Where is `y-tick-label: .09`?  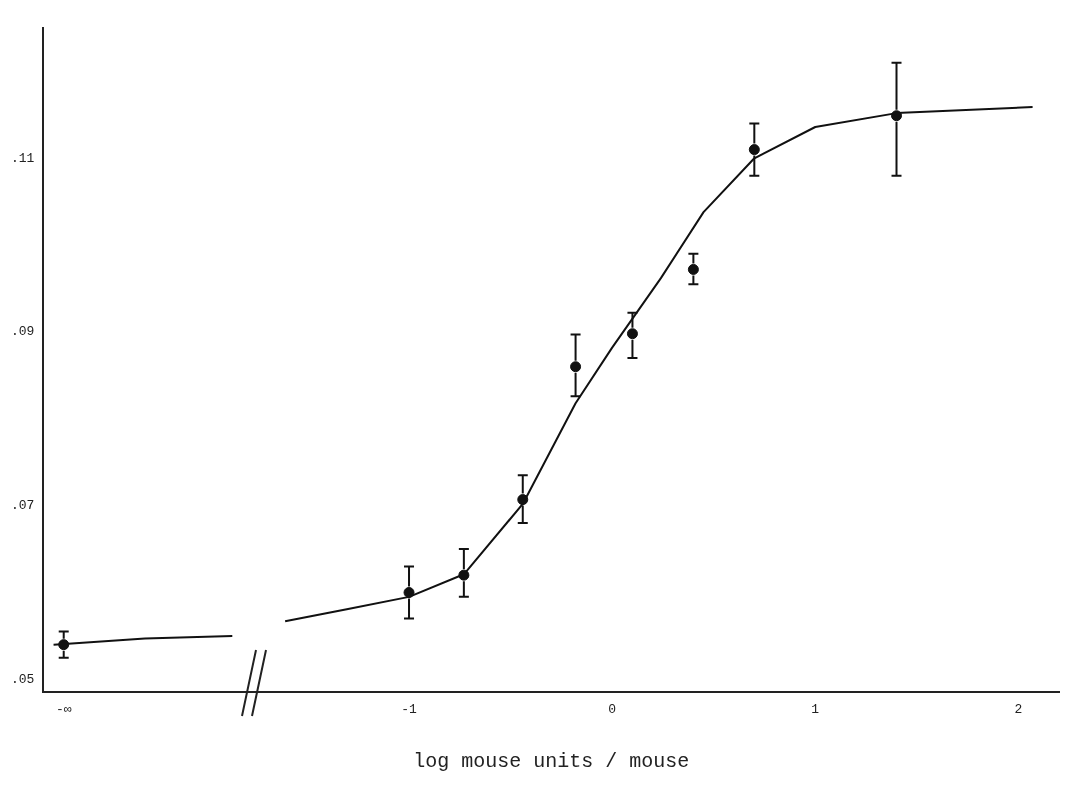 y-tick-label: .09 is located at coordinates (23, 332).